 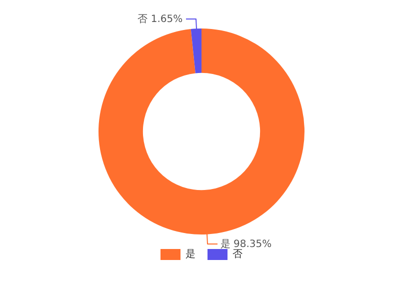 What do you see at coordinates (166, 19) in the screenshot?
I see `data-label: 1.65%` at bounding box center [166, 19].